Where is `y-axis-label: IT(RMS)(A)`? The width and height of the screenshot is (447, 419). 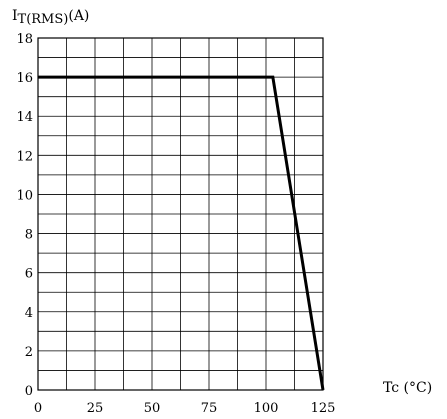
y-axis-label: IT(RMS)(A) is located at coordinates (50, 17).